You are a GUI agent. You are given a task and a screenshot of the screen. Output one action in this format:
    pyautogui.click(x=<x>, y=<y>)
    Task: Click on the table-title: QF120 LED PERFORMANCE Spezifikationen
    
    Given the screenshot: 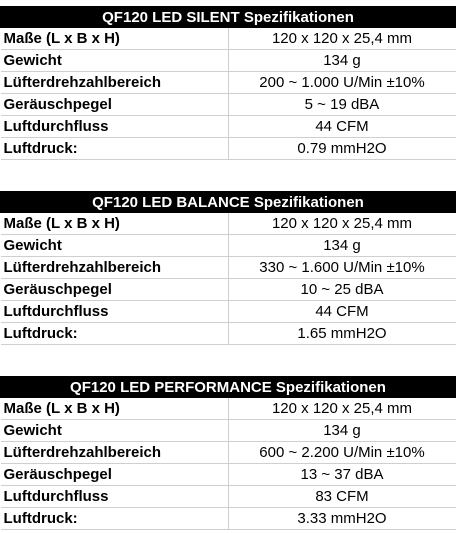 What is the action you would take?
    pyautogui.click(x=228, y=387)
    